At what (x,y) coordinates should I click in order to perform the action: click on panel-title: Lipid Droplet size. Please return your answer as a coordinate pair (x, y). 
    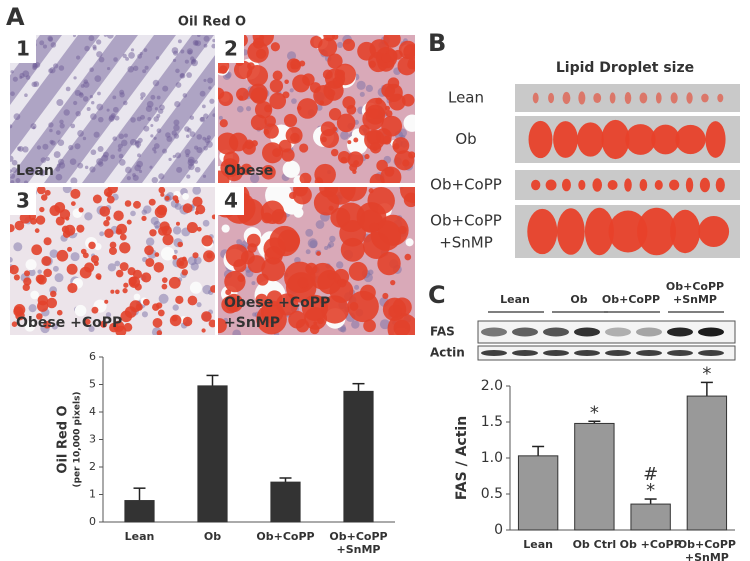
    Looking at the image, I should click on (625, 68).